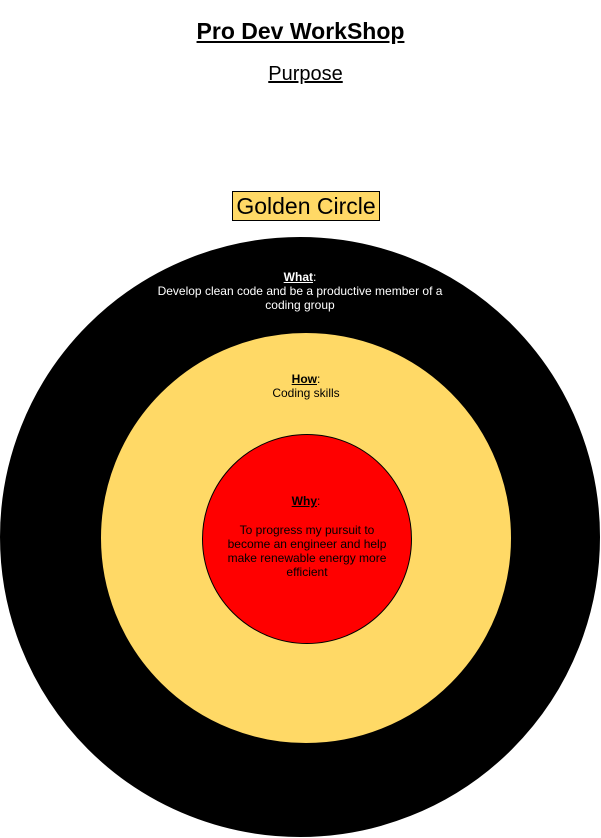 The width and height of the screenshot is (601, 838). Describe the element at coordinates (305, 74) in the screenshot. I see `page-subtitle: Purpose` at that location.